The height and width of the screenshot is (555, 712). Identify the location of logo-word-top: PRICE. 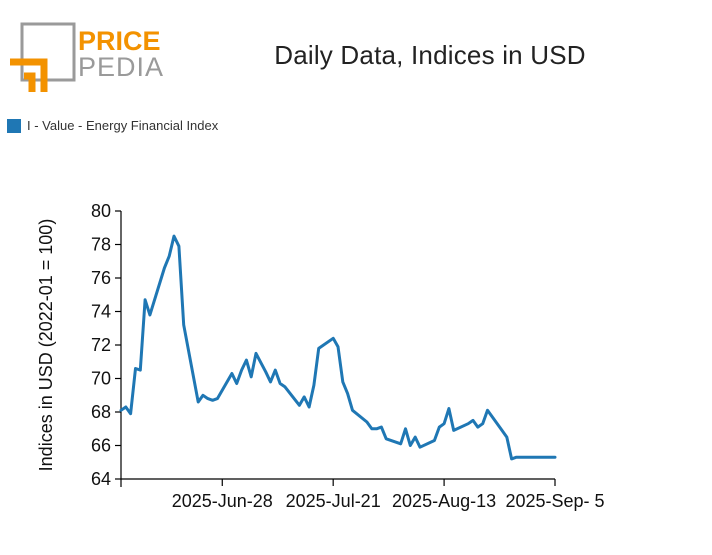
(119, 41).